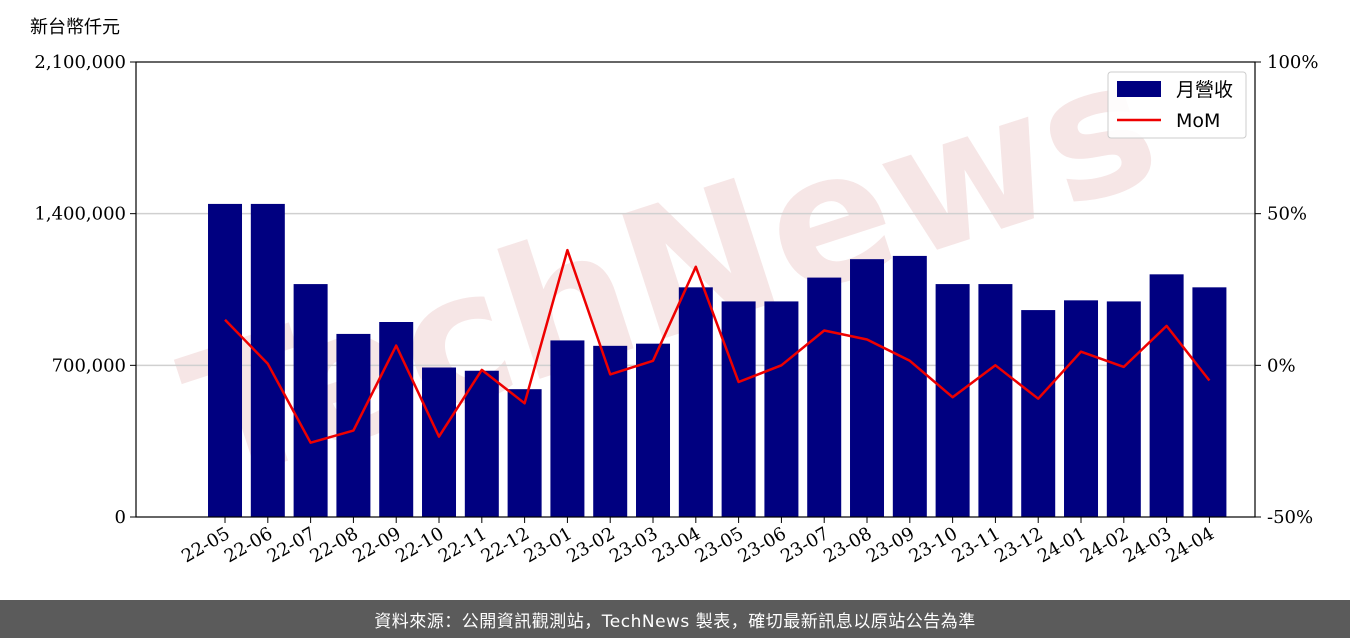  What do you see at coordinates (89, 365) in the screenshot?
I see `y-left-tick-label: 700,000` at bounding box center [89, 365].